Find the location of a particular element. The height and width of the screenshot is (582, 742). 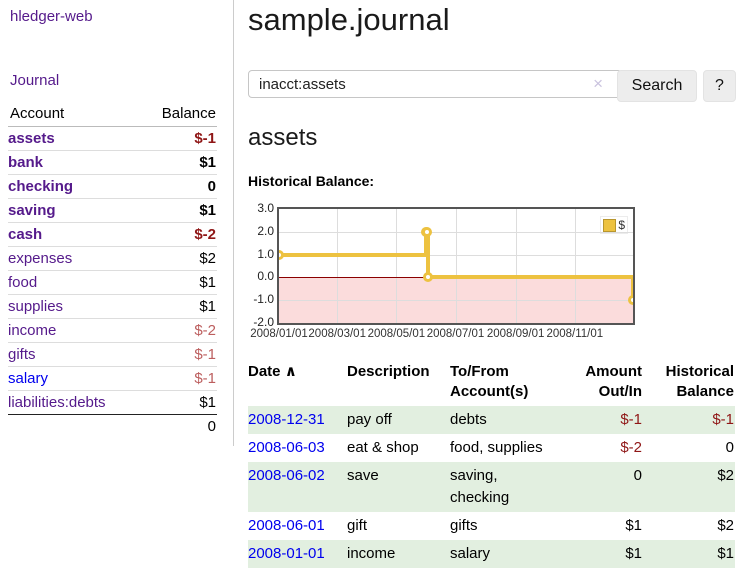

account-link-salary: salary is located at coordinates (28, 378).